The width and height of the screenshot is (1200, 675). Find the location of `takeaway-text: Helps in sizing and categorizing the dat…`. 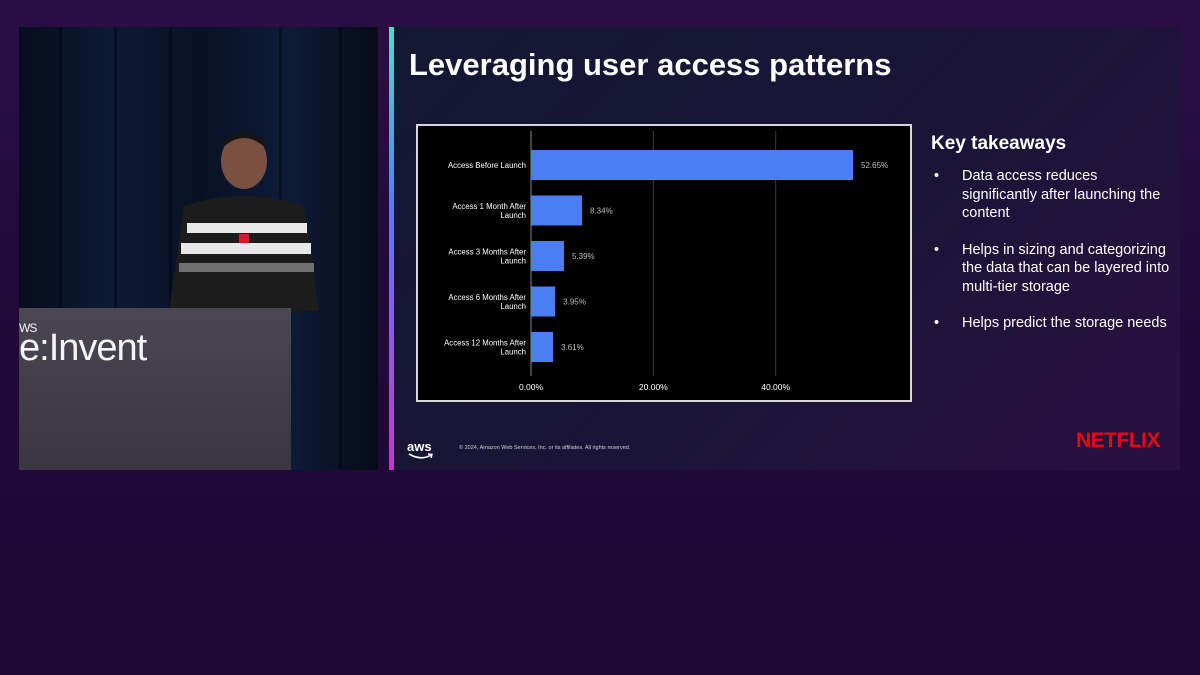

takeaway-text: Helps in sizing and categorizing the dat… is located at coordinates (1066, 268).